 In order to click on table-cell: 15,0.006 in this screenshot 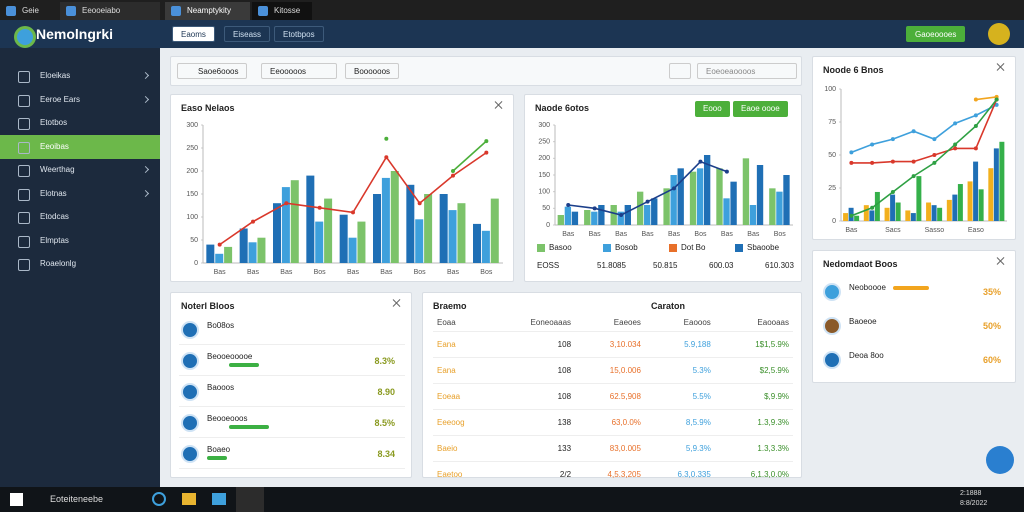, I will do `click(625, 370)`.